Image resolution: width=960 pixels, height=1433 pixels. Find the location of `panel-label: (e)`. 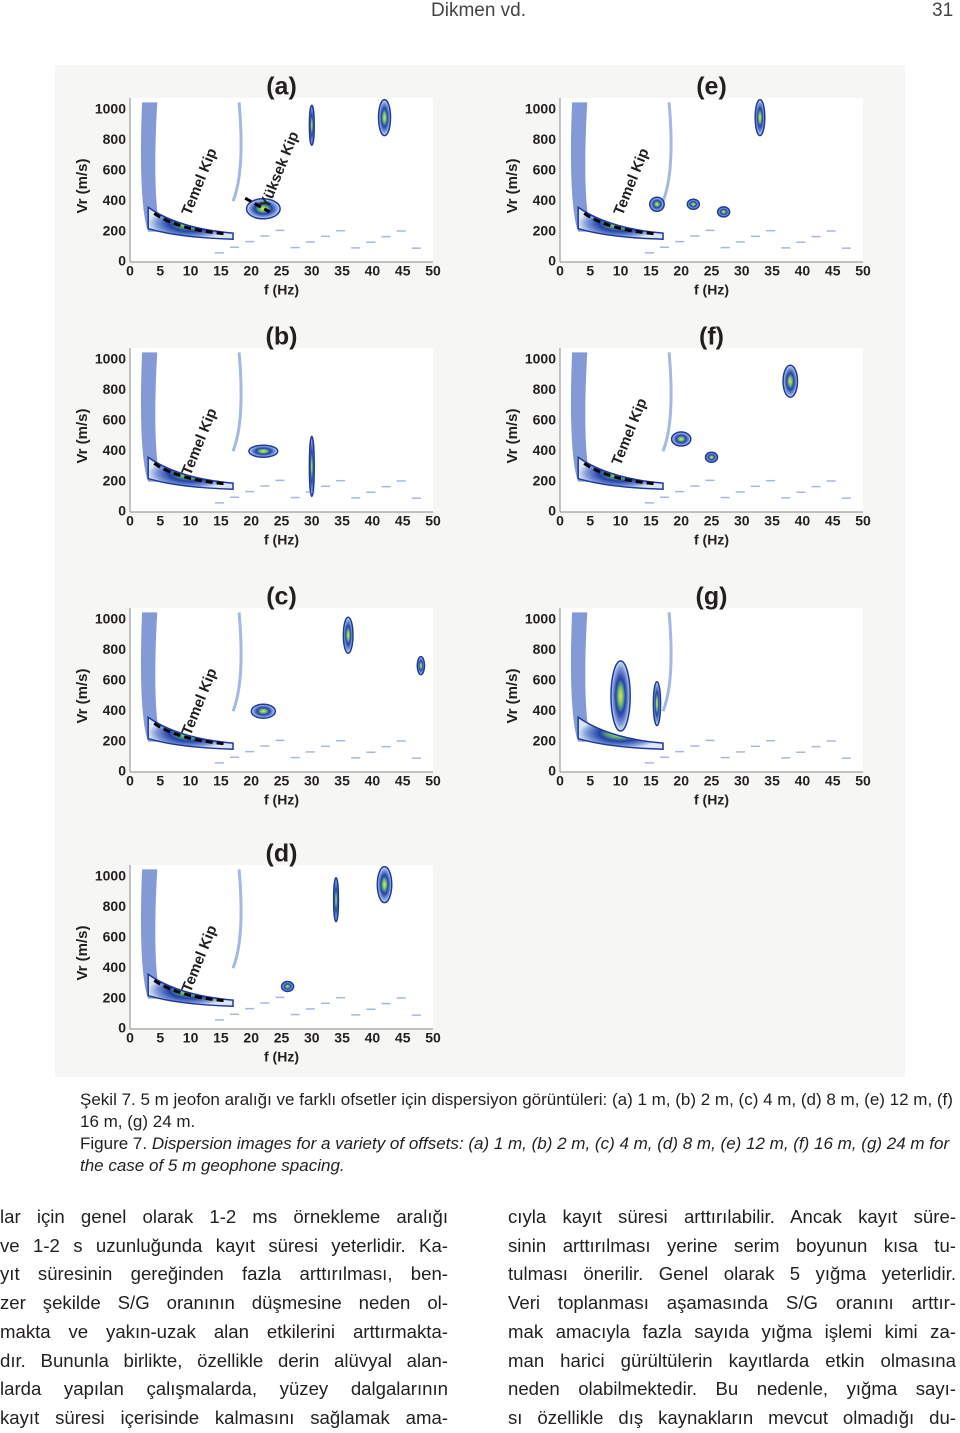

panel-label: (e) is located at coordinates (711, 87).